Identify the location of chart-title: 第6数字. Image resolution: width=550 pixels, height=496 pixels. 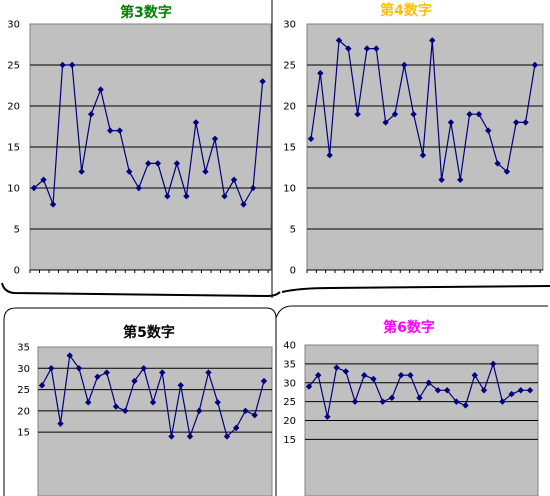
(409, 327).